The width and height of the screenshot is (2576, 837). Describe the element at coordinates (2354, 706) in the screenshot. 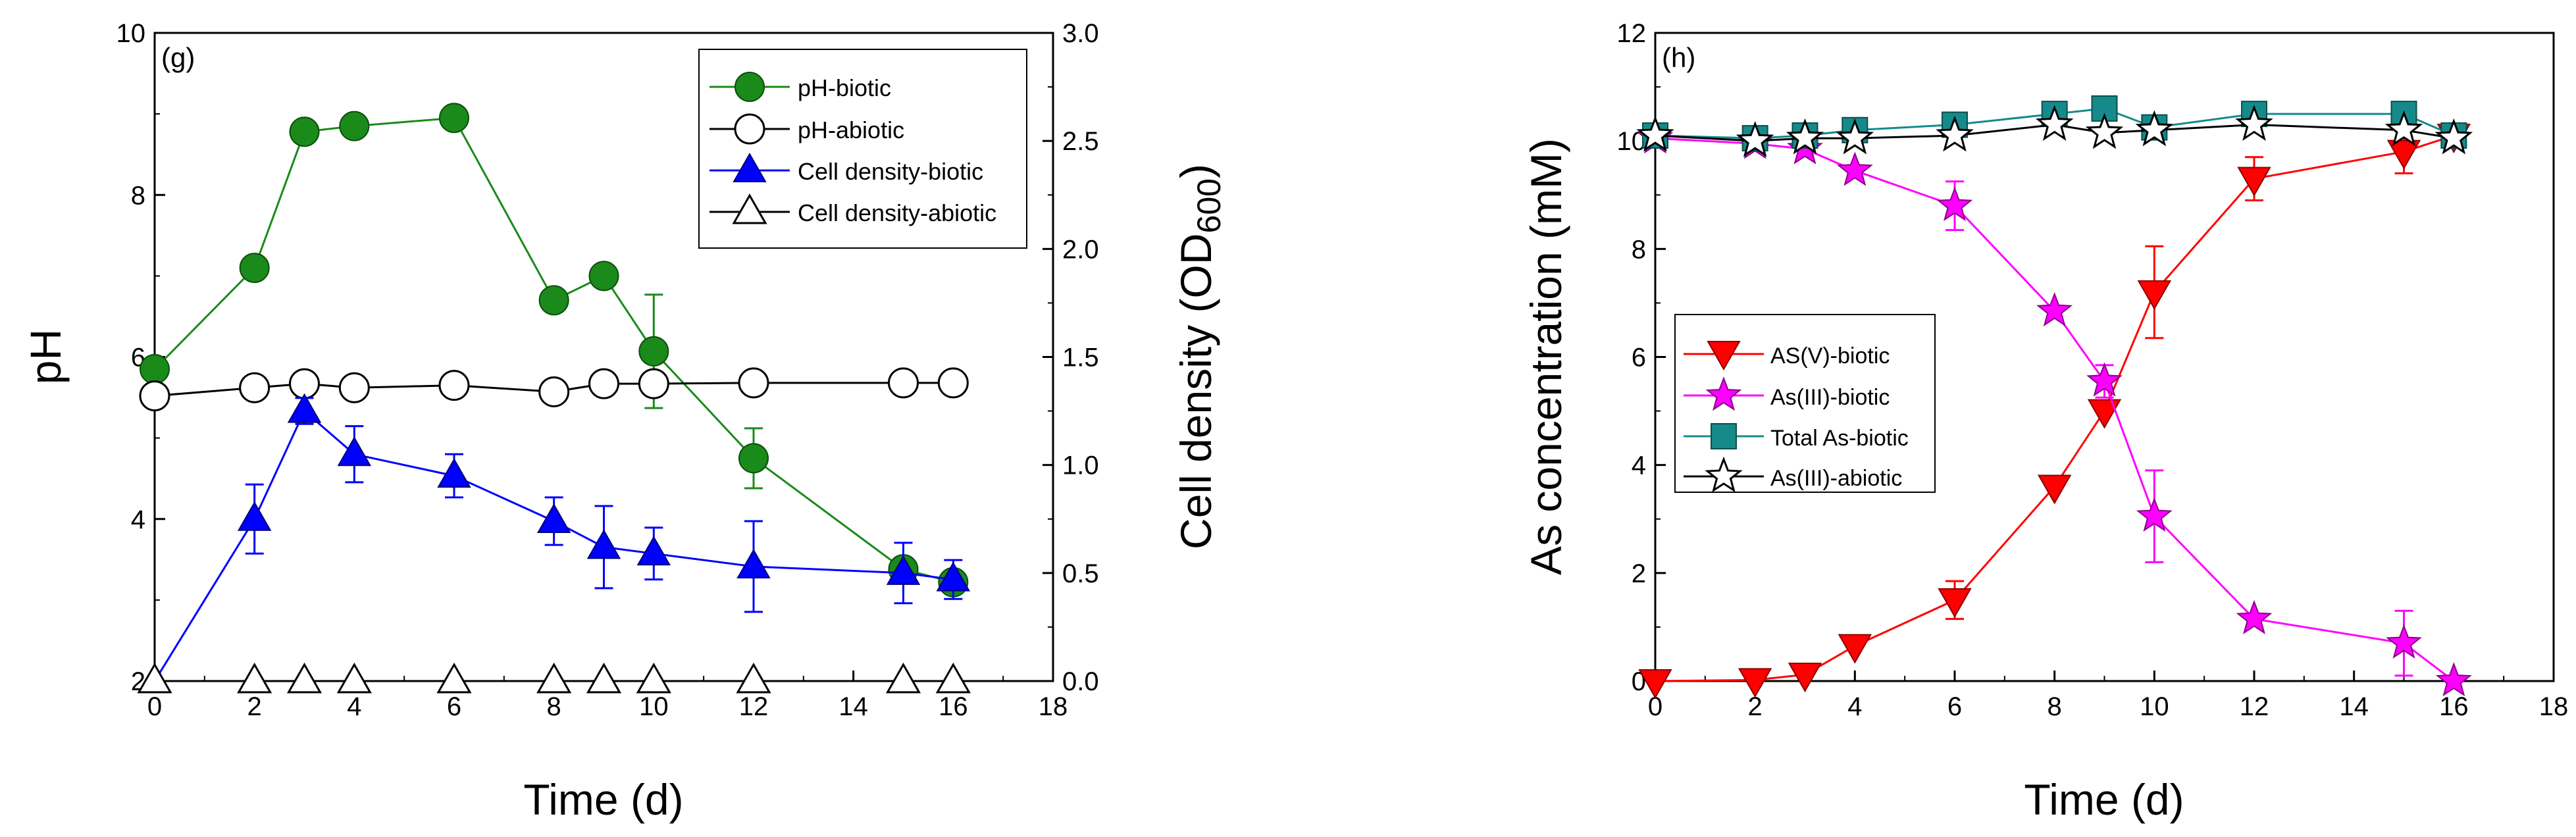

I see `x-tick-label-h-7: 14` at that location.